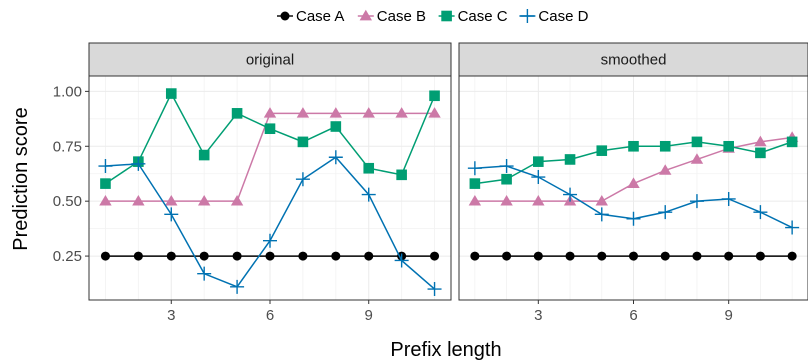 Image resolution: width=808 pixels, height=363 pixels. Describe the element at coordinates (320, 16) in the screenshot. I see `legend-label-case-a: Case A` at that location.